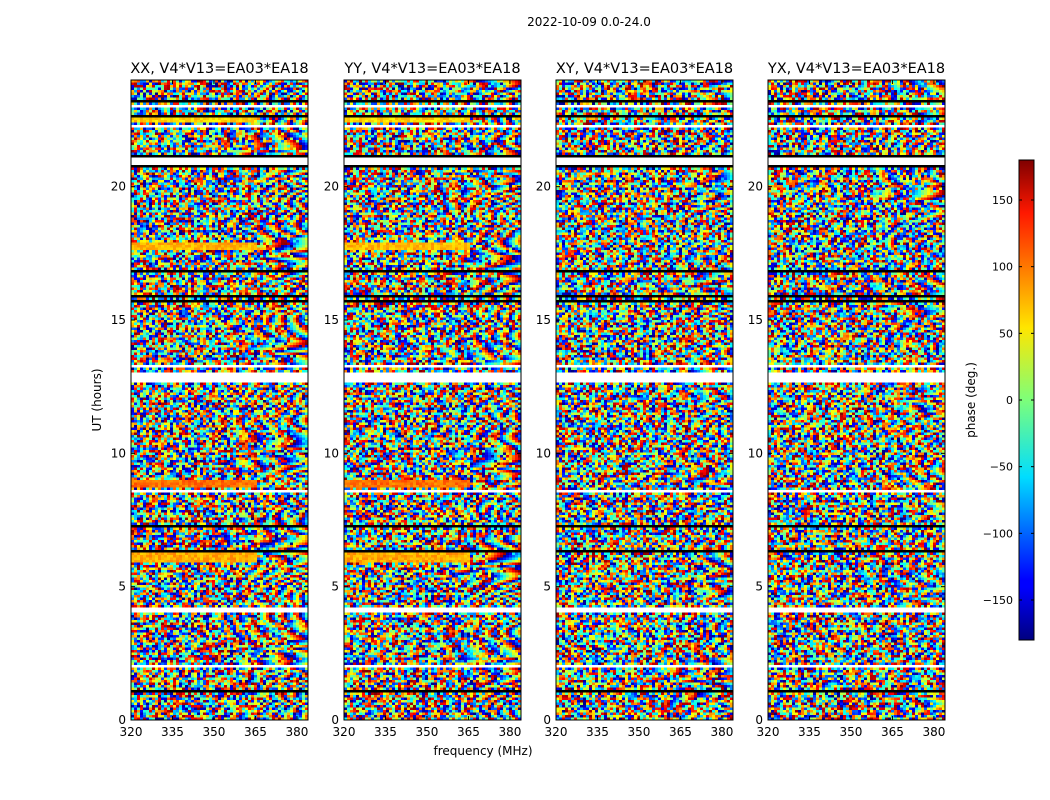 The height and width of the screenshot is (800, 1050). Describe the element at coordinates (97, 399) in the screenshot. I see `y-axis-label: UT (hours)` at that location.